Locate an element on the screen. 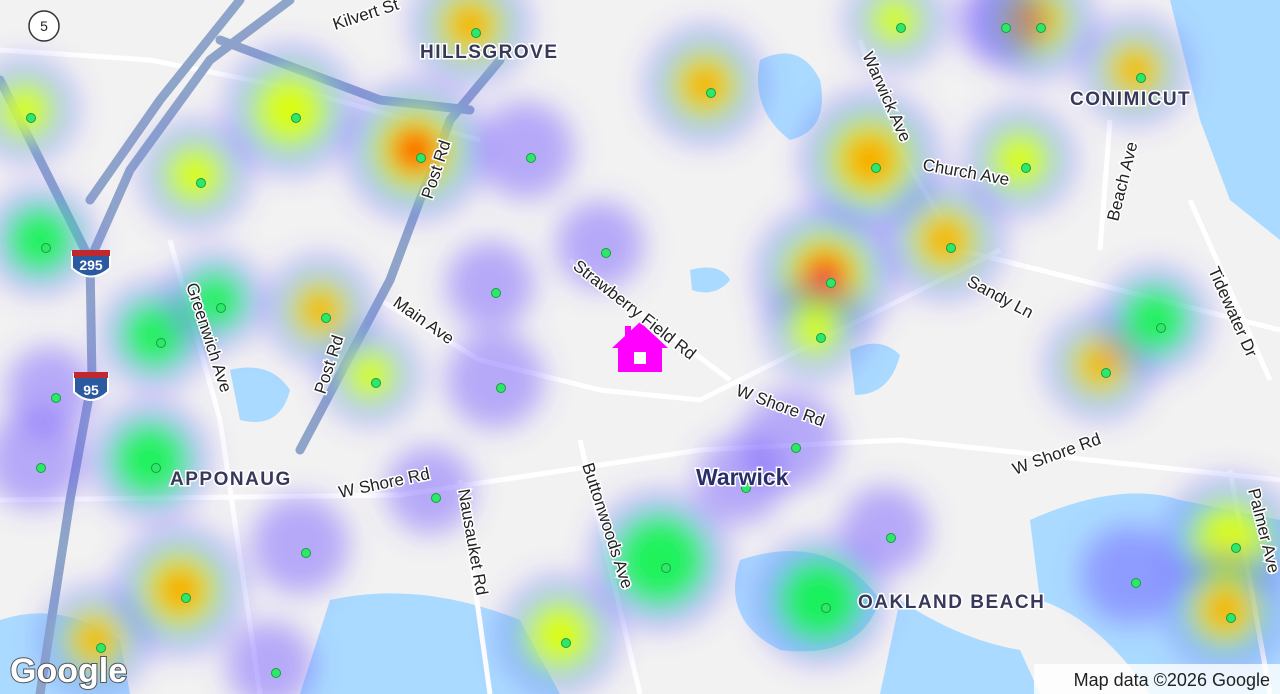 This screenshot has width=1280, height=694. shield-label: 95 is located at coordinates (91, 390).